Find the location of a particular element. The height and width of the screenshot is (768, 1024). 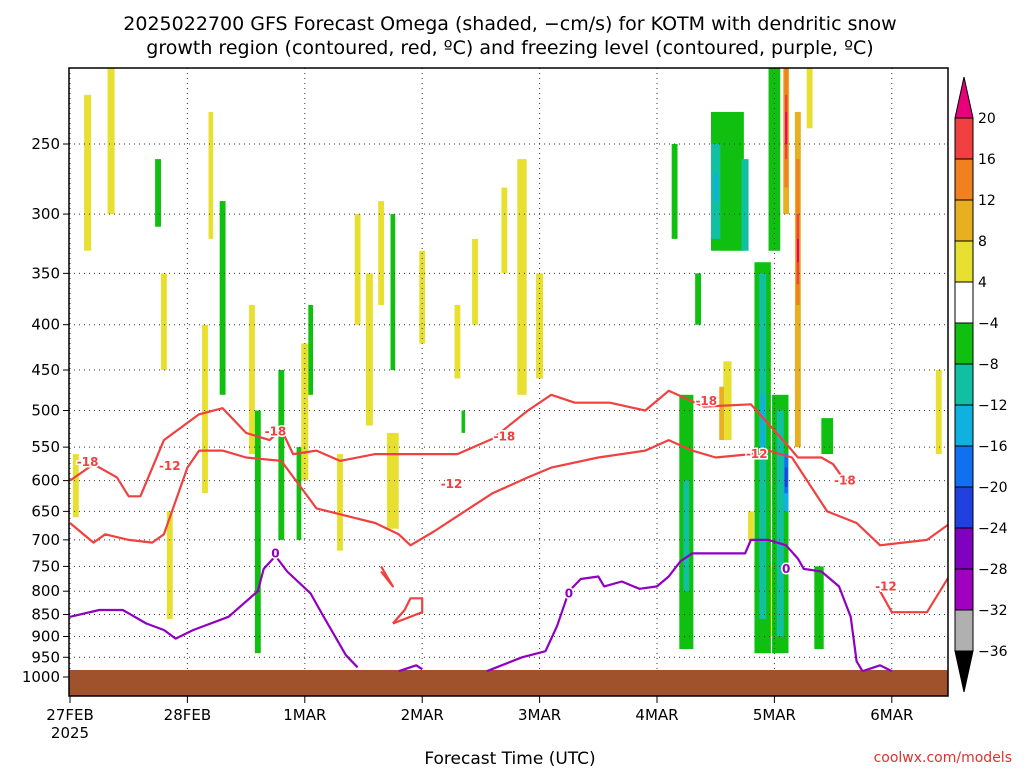

terrain-ground is located at coordinates (508, 683).